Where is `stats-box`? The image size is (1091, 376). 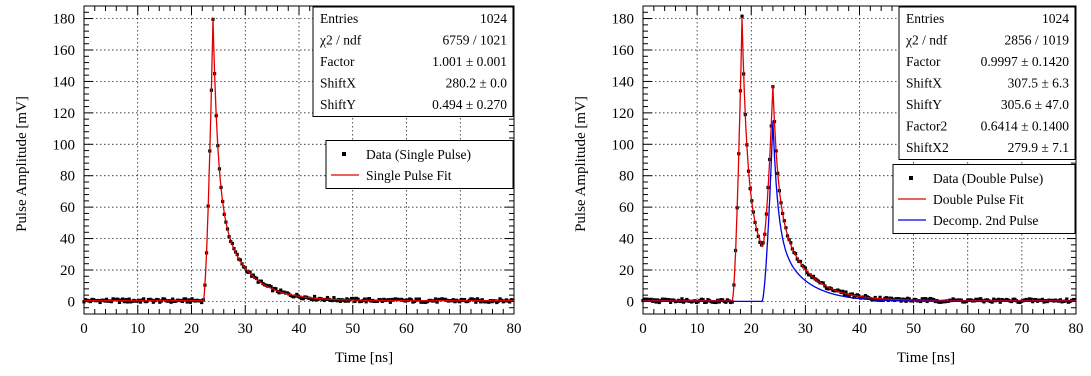
stats-box is located at coordinates (987, 83).